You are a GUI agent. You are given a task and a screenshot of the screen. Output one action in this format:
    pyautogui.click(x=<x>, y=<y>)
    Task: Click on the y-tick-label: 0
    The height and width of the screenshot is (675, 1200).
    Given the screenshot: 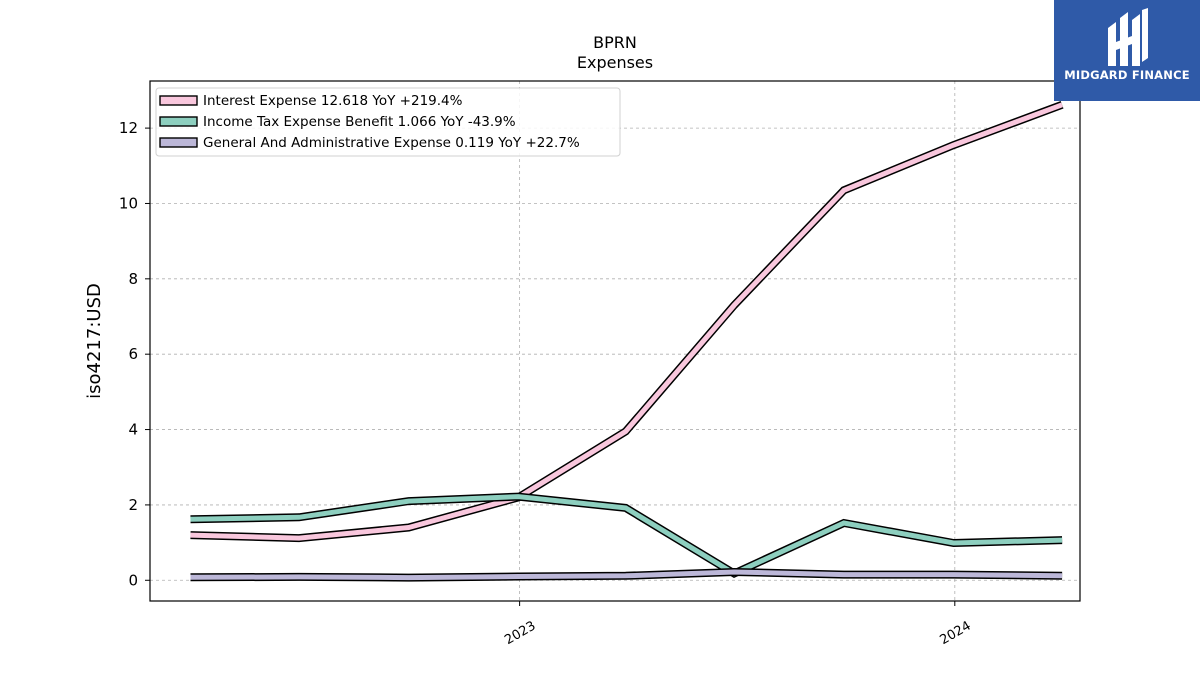 What is the action you would take?
    pyautogui.click(x=133, y=580)
    